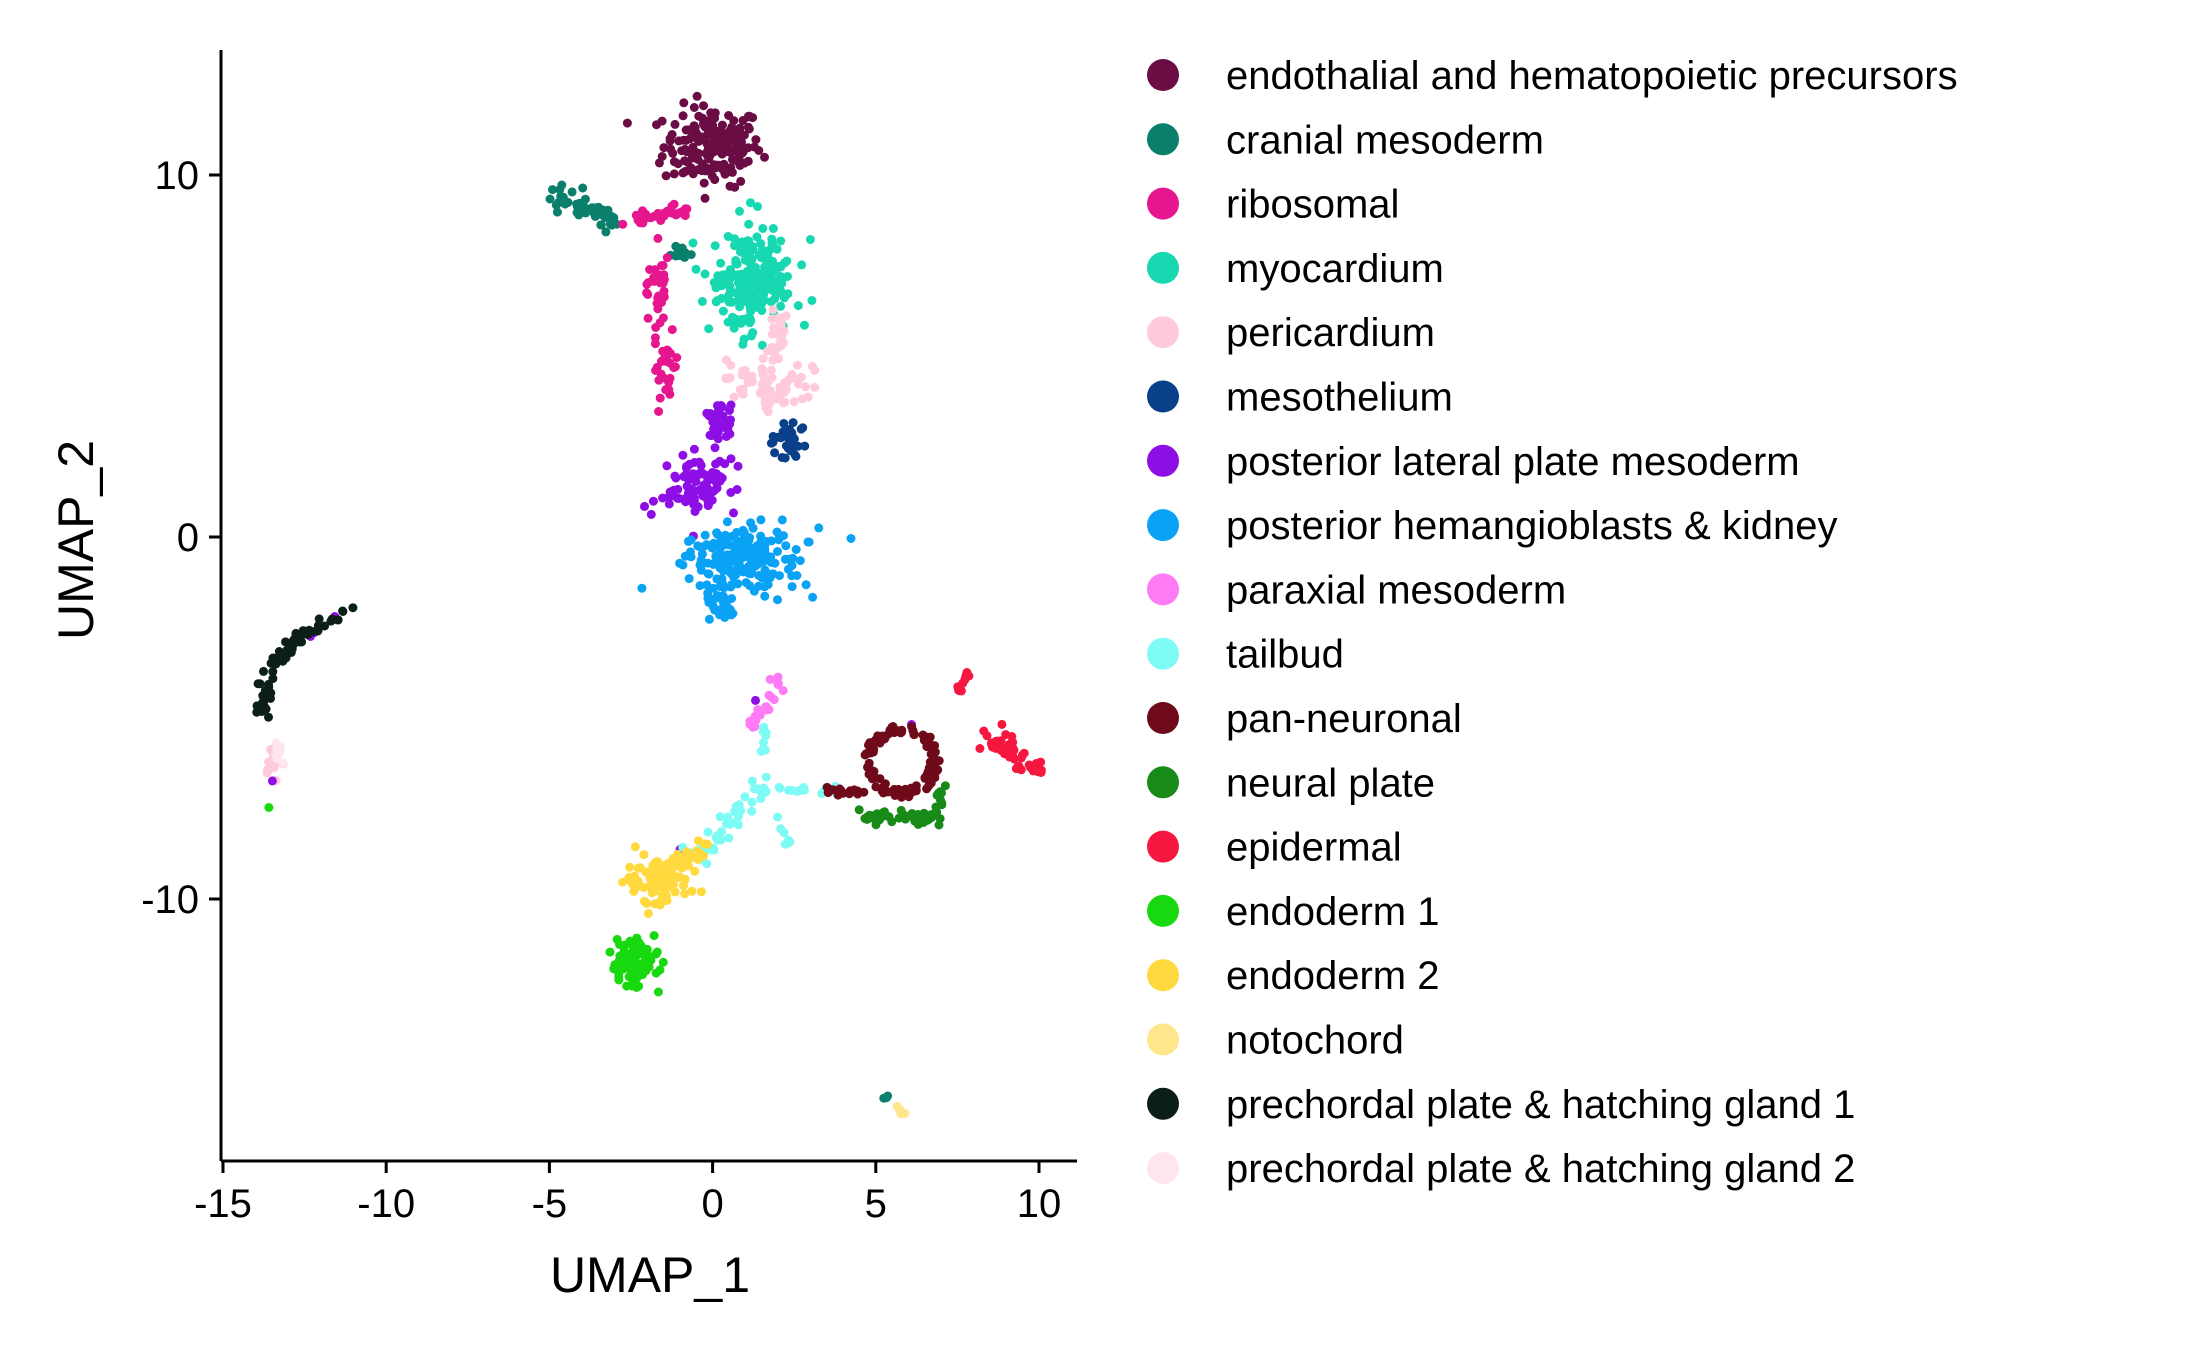 The image size is (2187, 1351). Describe the element at coordinates (550, 1204) in the screenshot. I see `x-tick-label: -5` at that location.